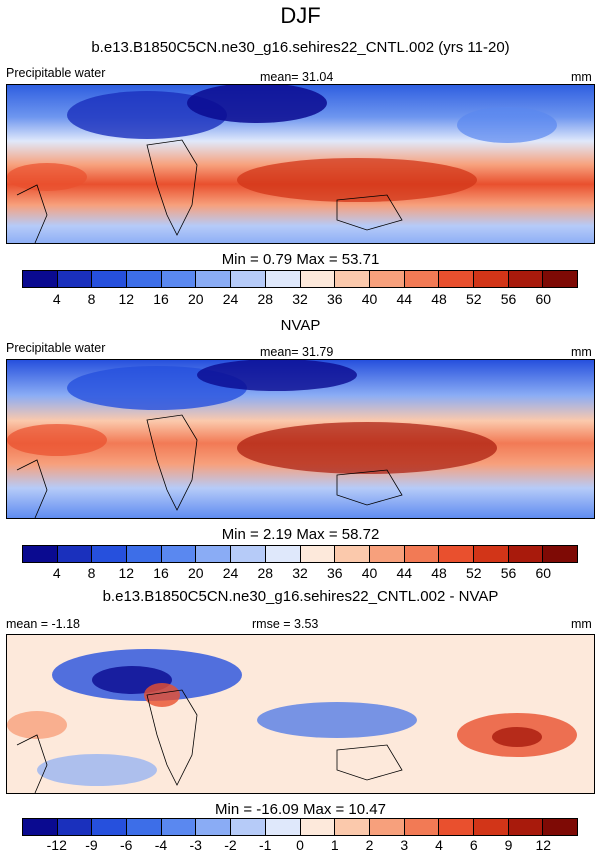  Describe the element at coordinates (43, 624) in the screenshot. I see `panel3-left-label: mean = -1.18` at that location.